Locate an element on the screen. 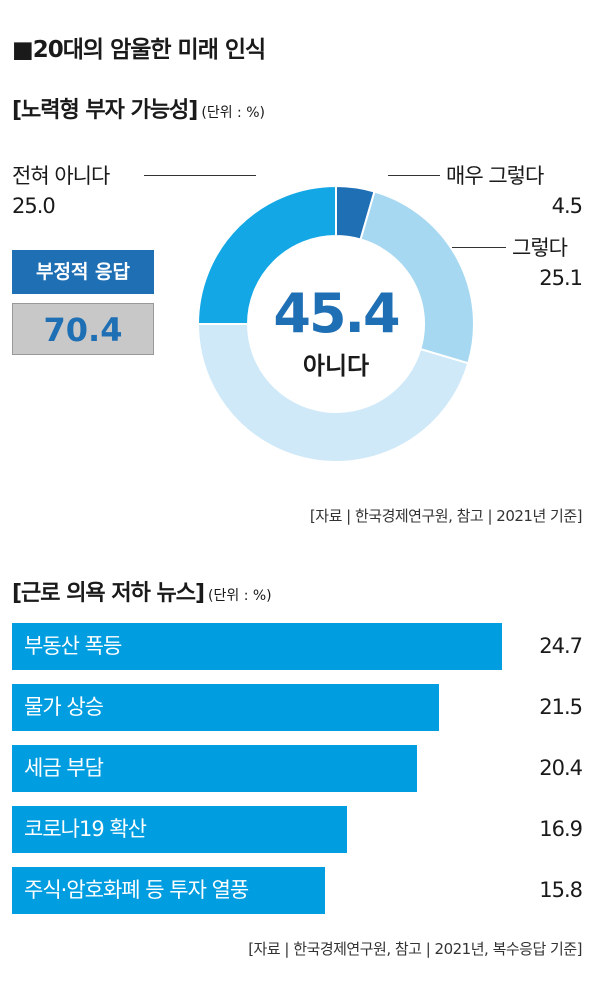  bar-unit: (단위 : %) is located at coordinates (240, 596).